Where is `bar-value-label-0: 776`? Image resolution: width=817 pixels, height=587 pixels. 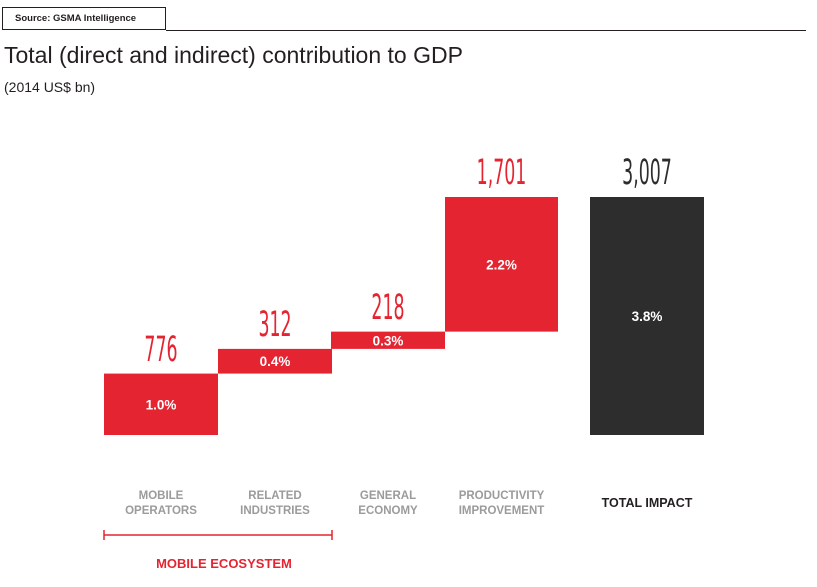 bar-value-label-0: 776 is located at coordinates (160, 349).